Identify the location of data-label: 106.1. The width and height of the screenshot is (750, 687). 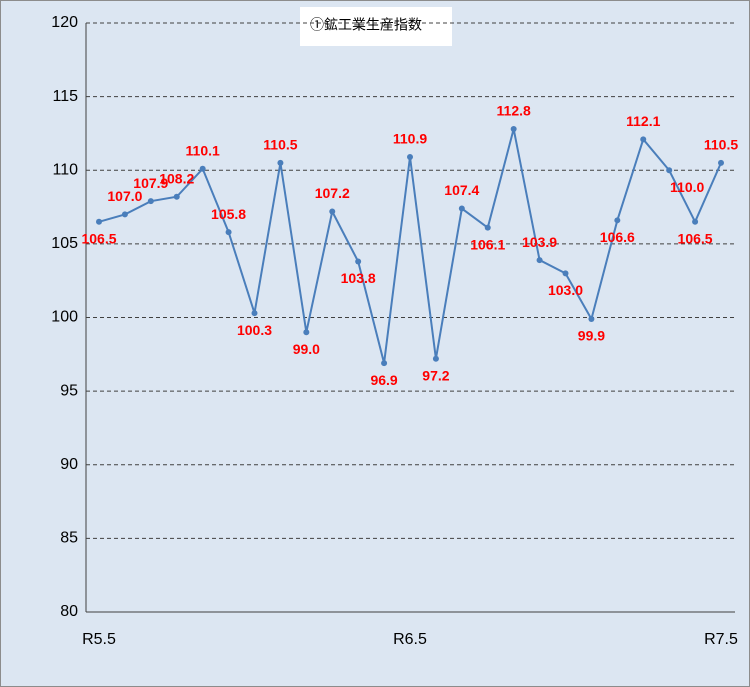
(487, 244).